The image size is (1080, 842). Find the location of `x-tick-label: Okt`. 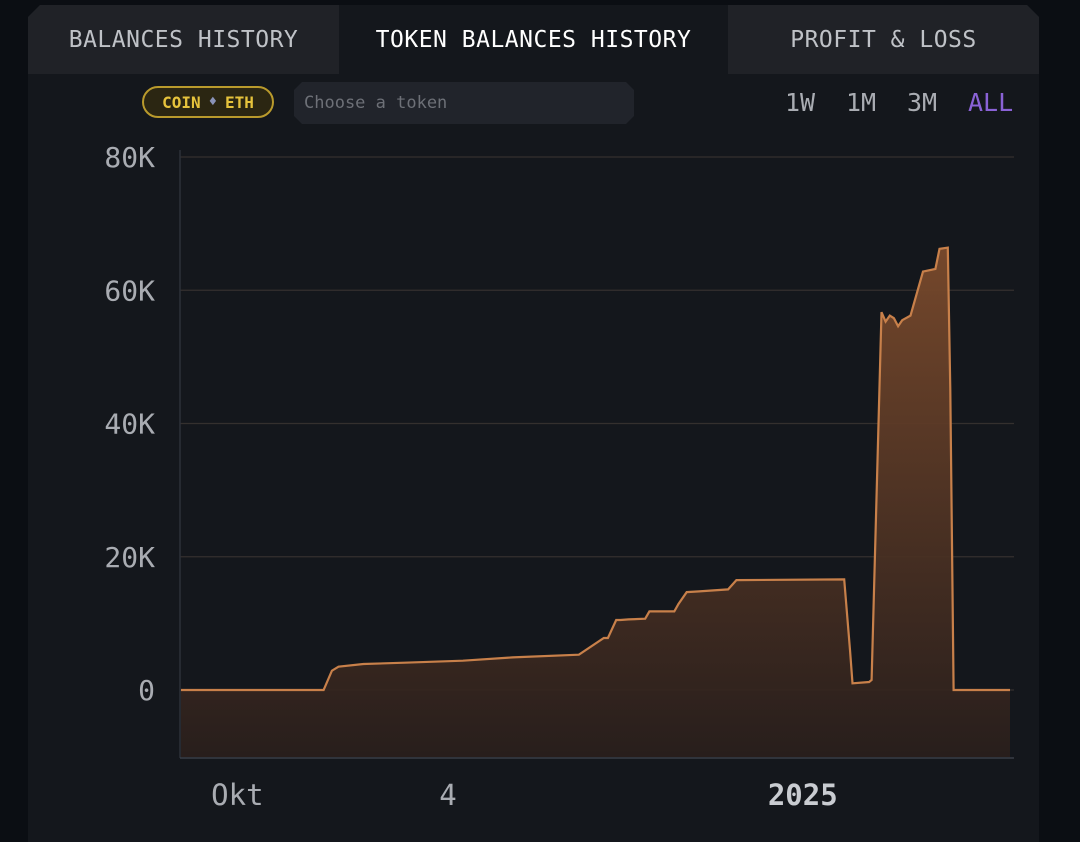

x-tick-label: Okt is located at coordinates (237, 795).